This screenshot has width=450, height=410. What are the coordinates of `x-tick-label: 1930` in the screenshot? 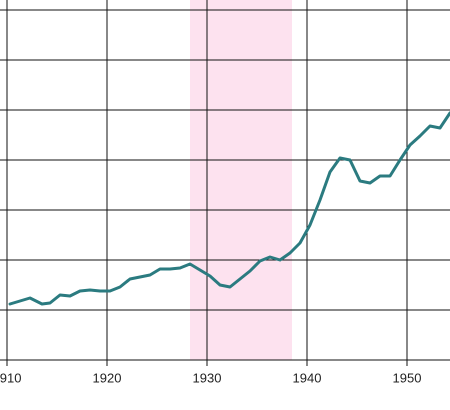 It's located at (207, 377).